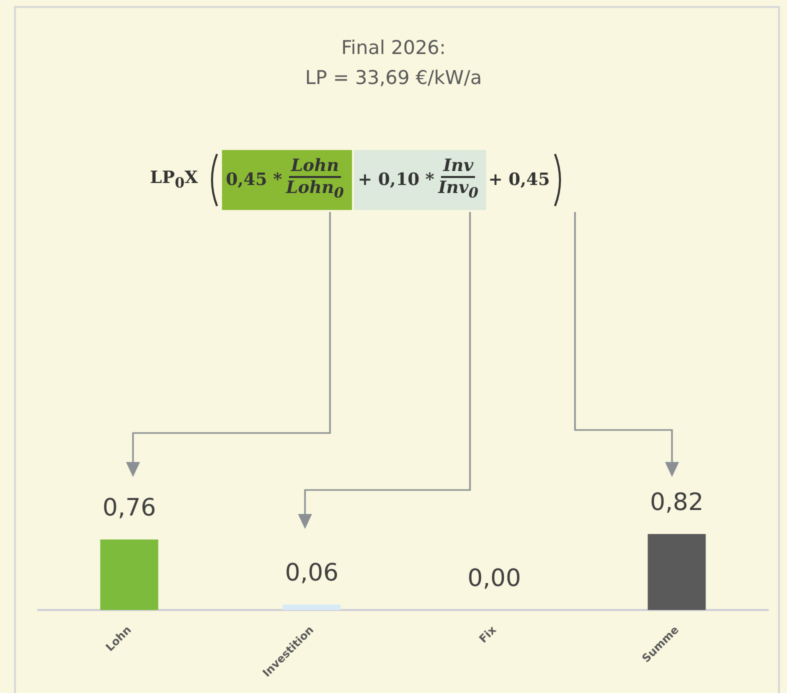  What do you see at coordinates (393, 63) in the screenshot?
I see `chart-title: Final 2026: LP = 33,69 €/kW/a` at bounding box center [393, 63].